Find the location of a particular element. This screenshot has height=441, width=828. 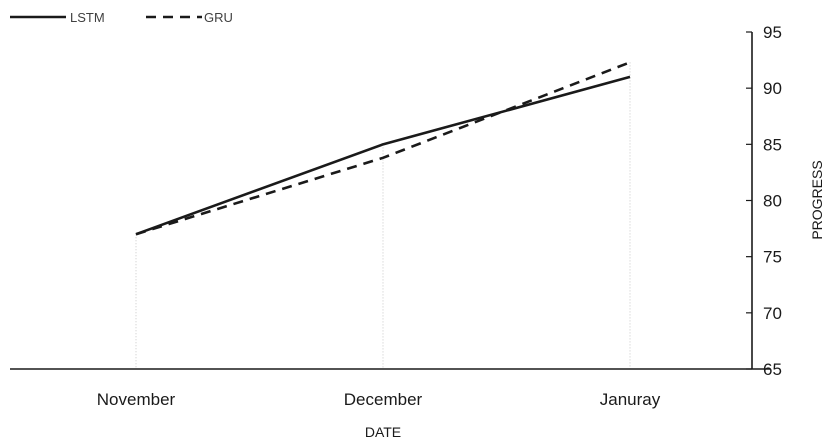

y-tick-labels: 65 70 75 80 85 90 95 is located at coordinates (772, 201).